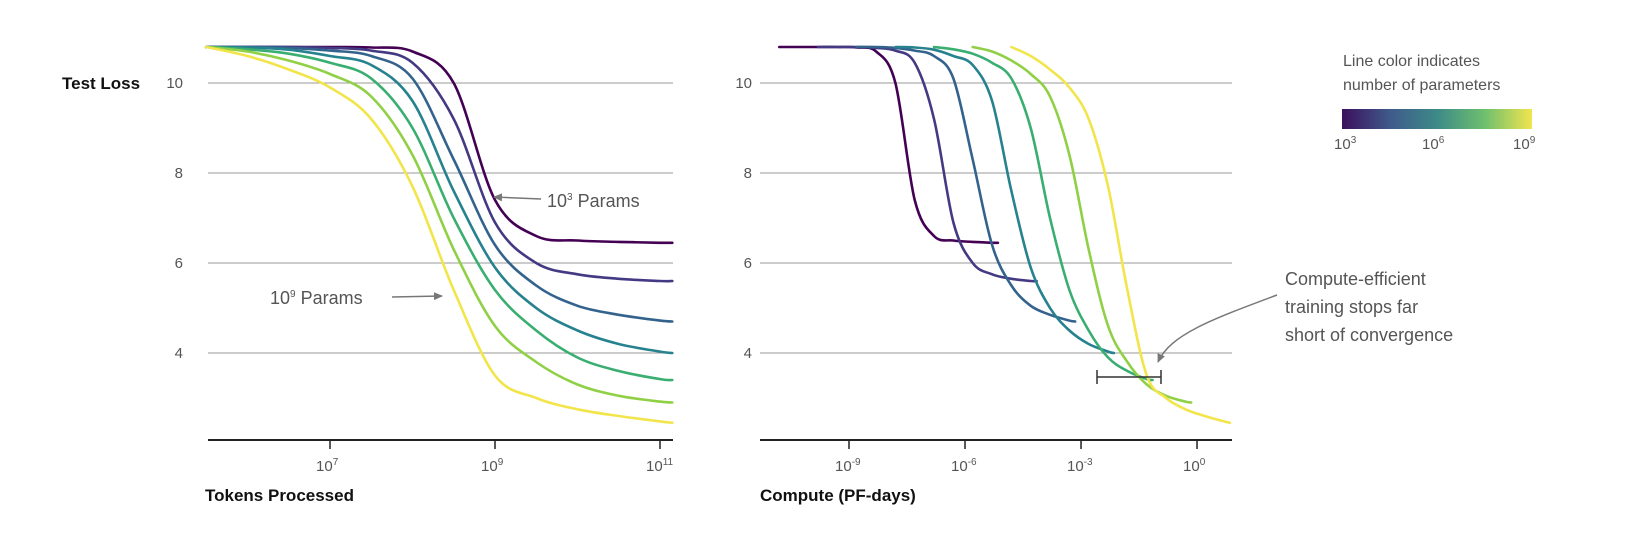 The width and height of the screenshot is (1638, 552). I want to click on y-tick-labels-right: 10 8 6 4, so click(743, 218).